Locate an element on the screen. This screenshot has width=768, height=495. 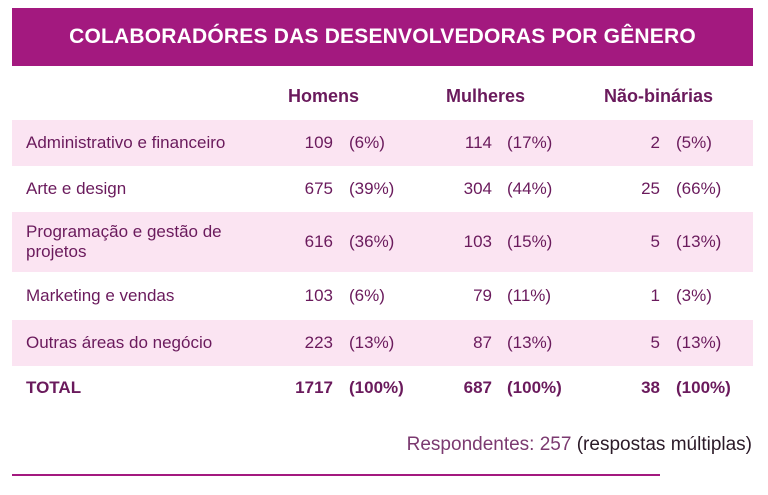
row-label: Arte e design is located at coordinates (76, 188).